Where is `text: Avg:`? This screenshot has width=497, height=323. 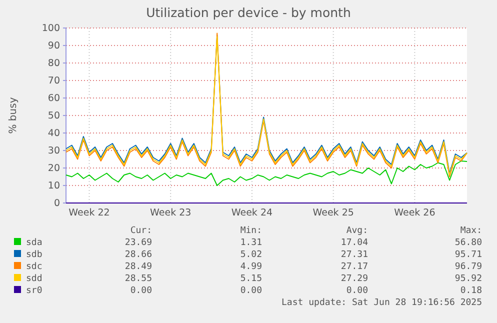 text: Avg: is located at coordinates (357, 231).